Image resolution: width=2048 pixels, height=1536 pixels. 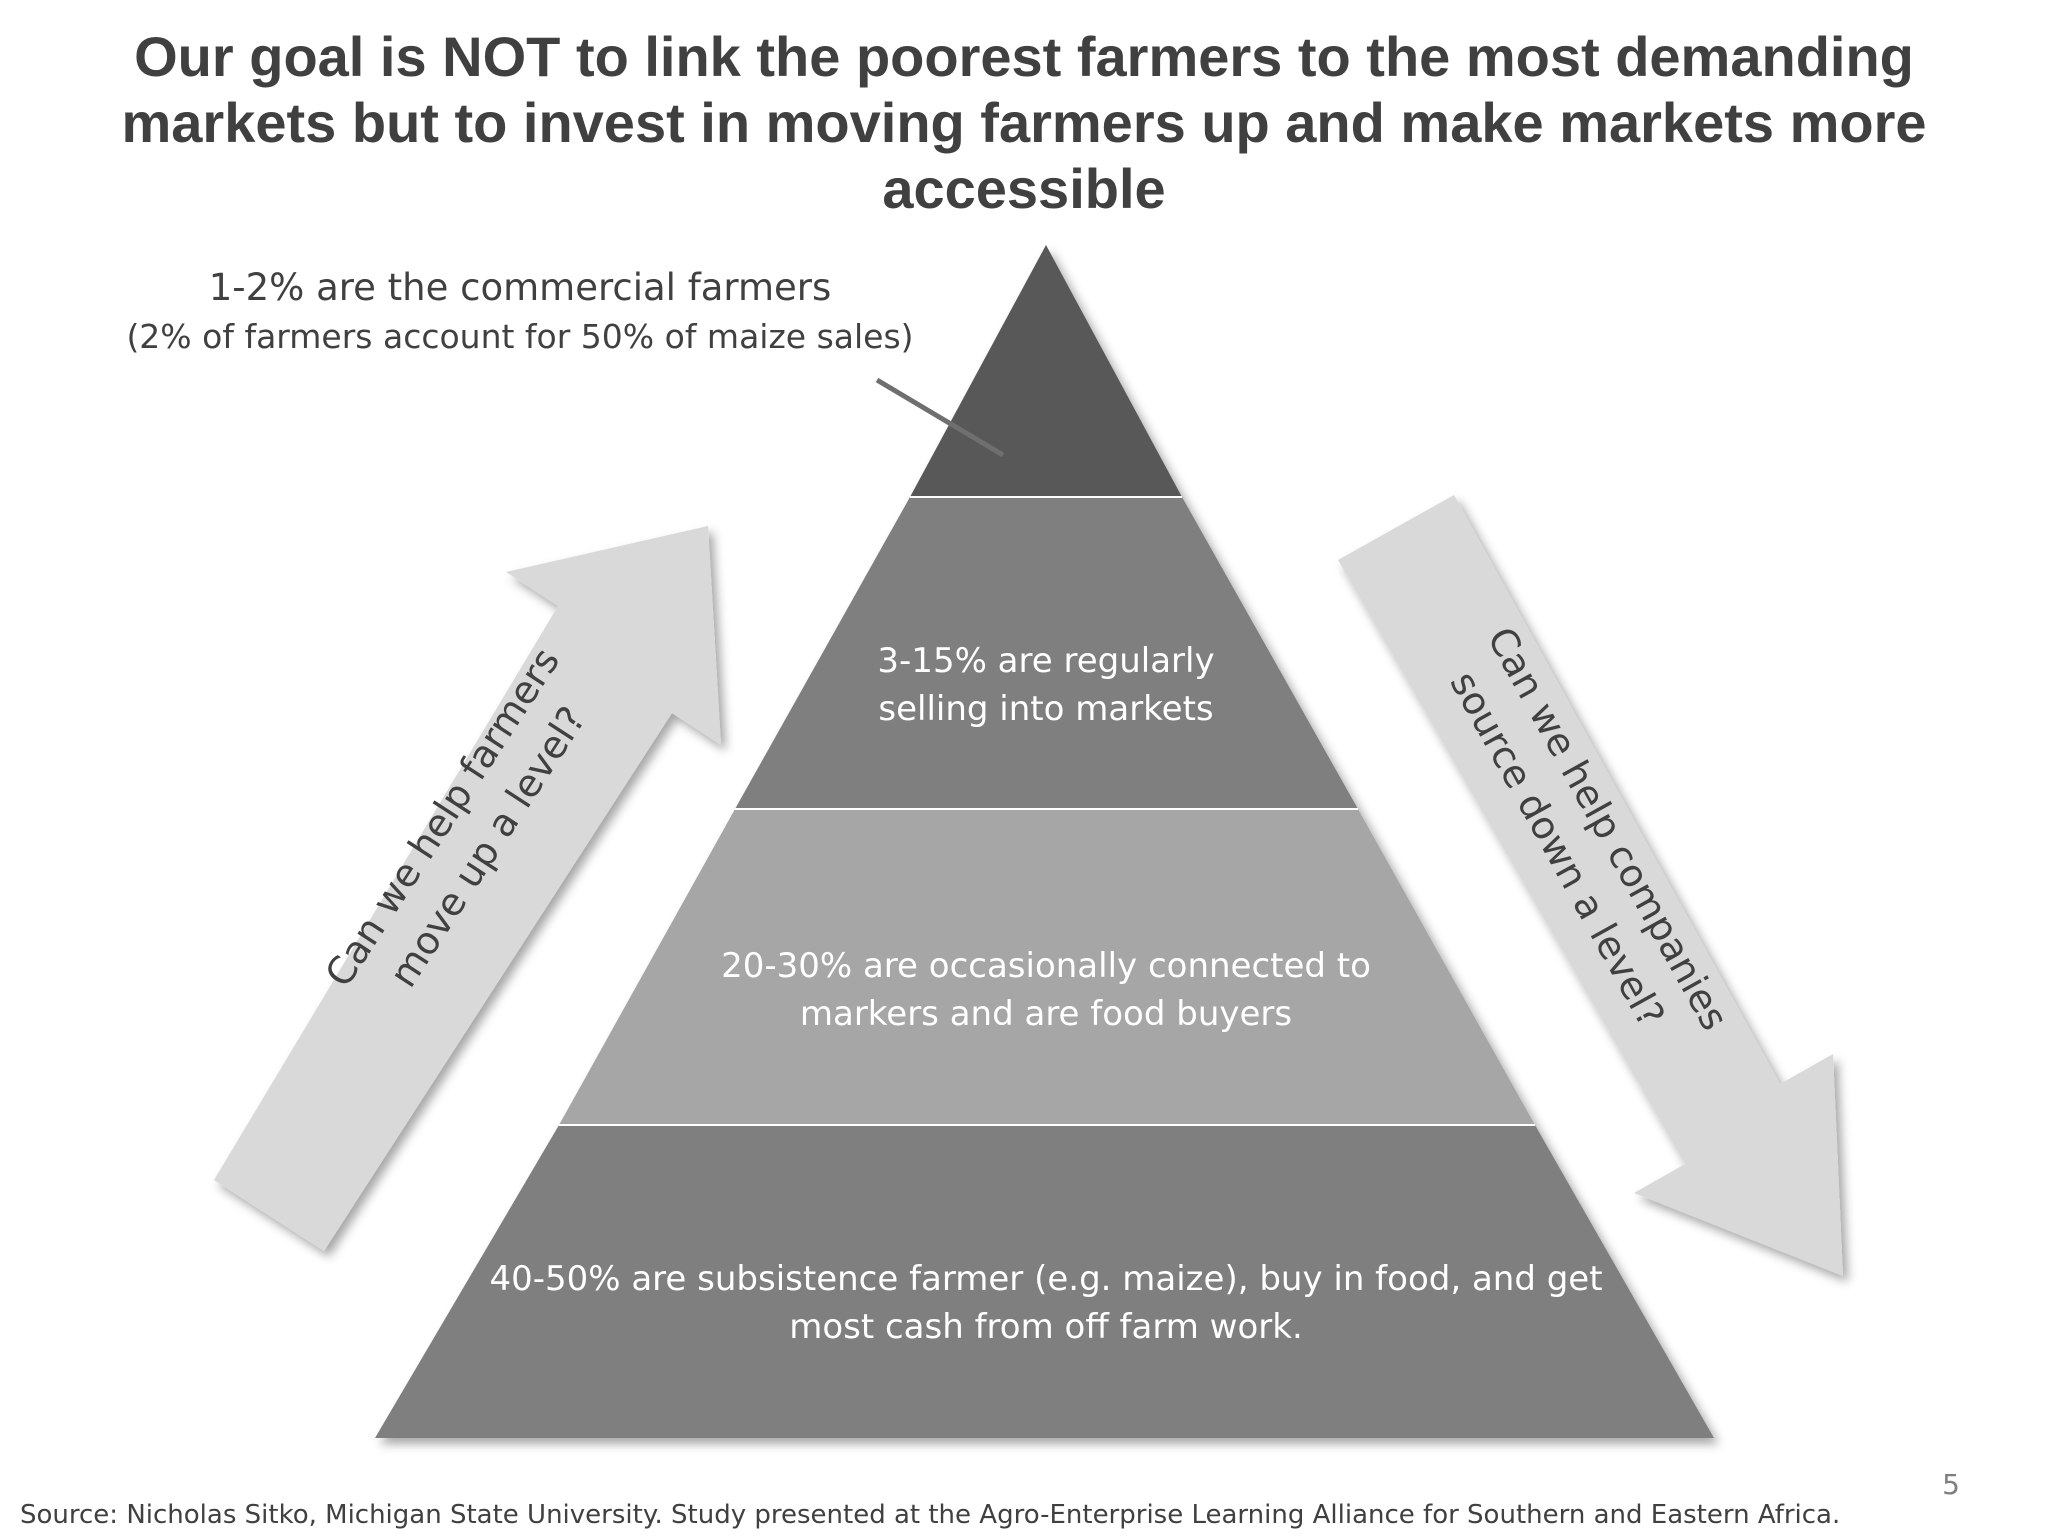 I want to click on tier-2-label-line: 3-15% are regularly, so click(x=1046, y=661).